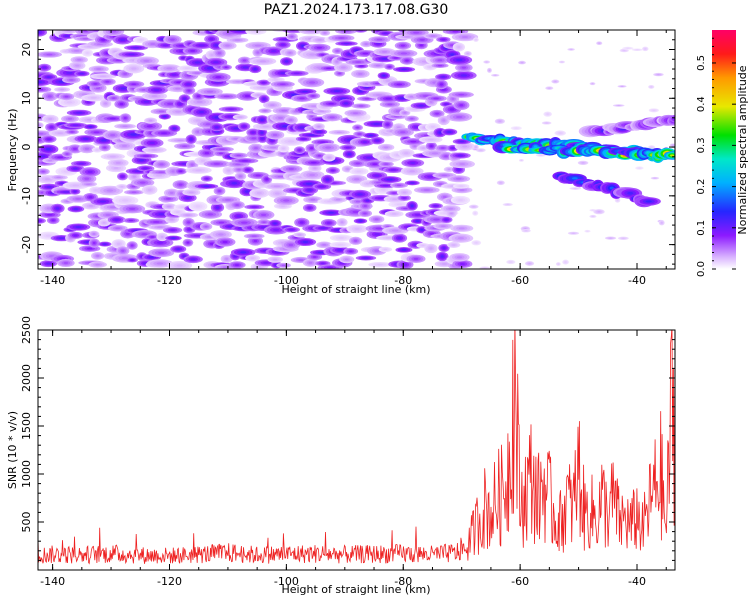 This screenshot has width=750, height=604. What do you see at coordinates (169, 280) in the screenshot?
I see `x-tick-label: -120` at bounding box center [169, 280].